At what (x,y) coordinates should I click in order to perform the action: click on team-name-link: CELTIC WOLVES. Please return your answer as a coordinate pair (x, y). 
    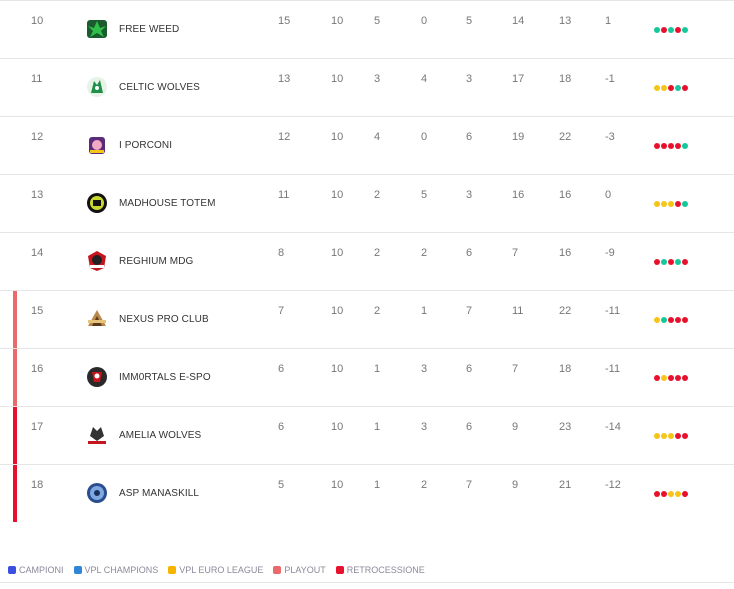
    Looking at the image, I should click on (159, 87).